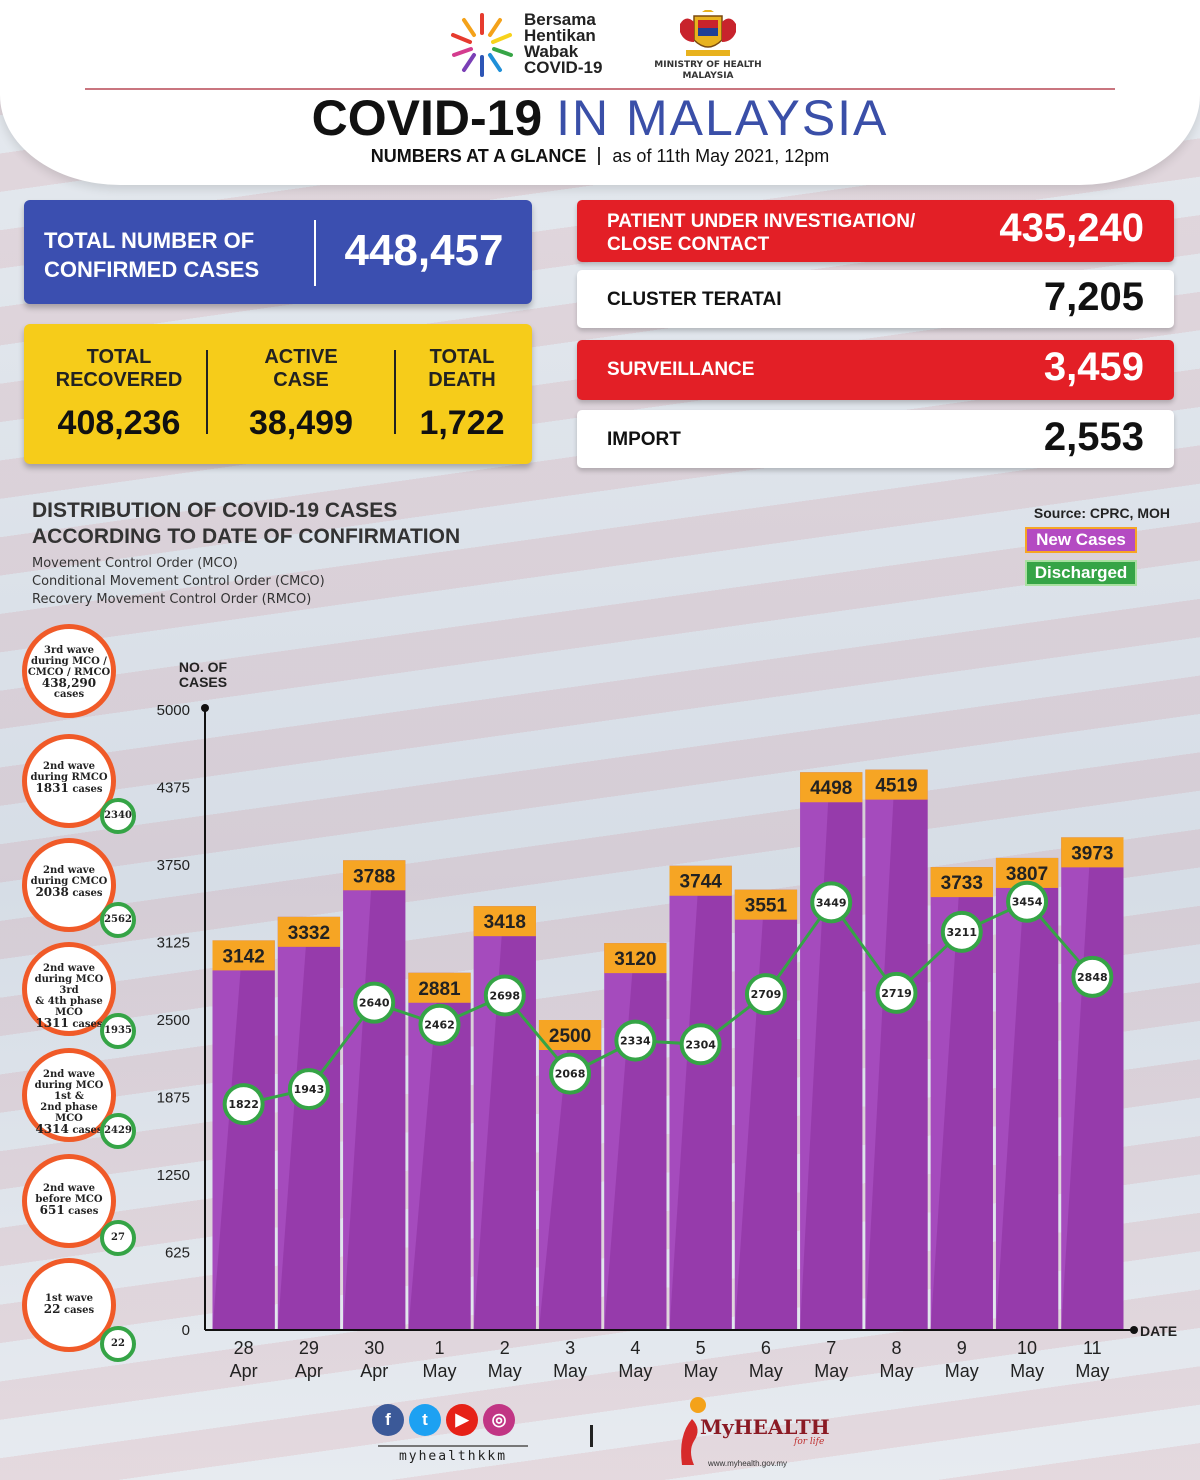  I want to click on wave-count: 22, so click(52, 1309).